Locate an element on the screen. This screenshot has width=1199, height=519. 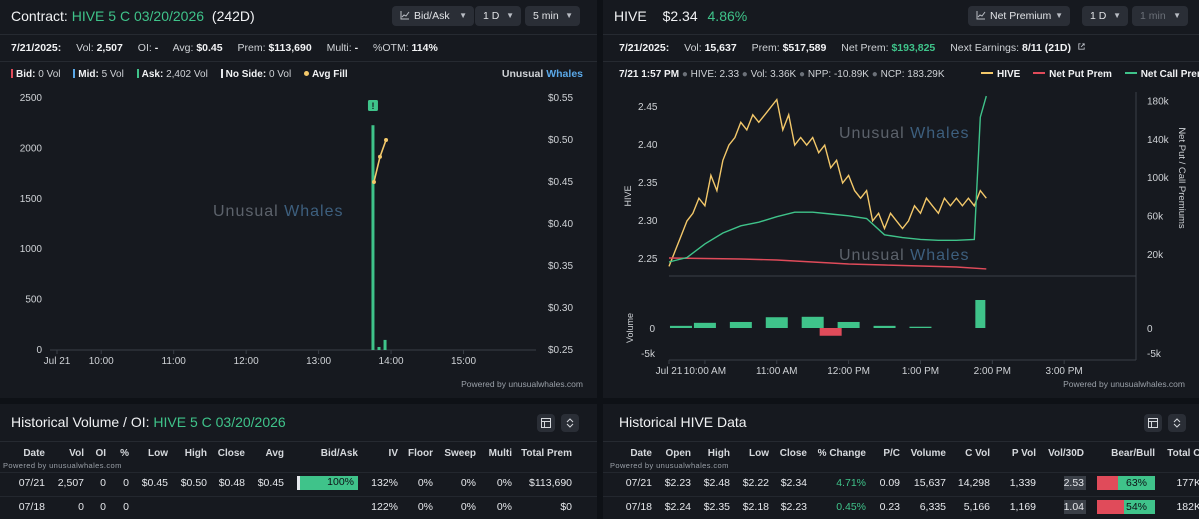
column-header: Sweep is located at coordinates (460, 453).